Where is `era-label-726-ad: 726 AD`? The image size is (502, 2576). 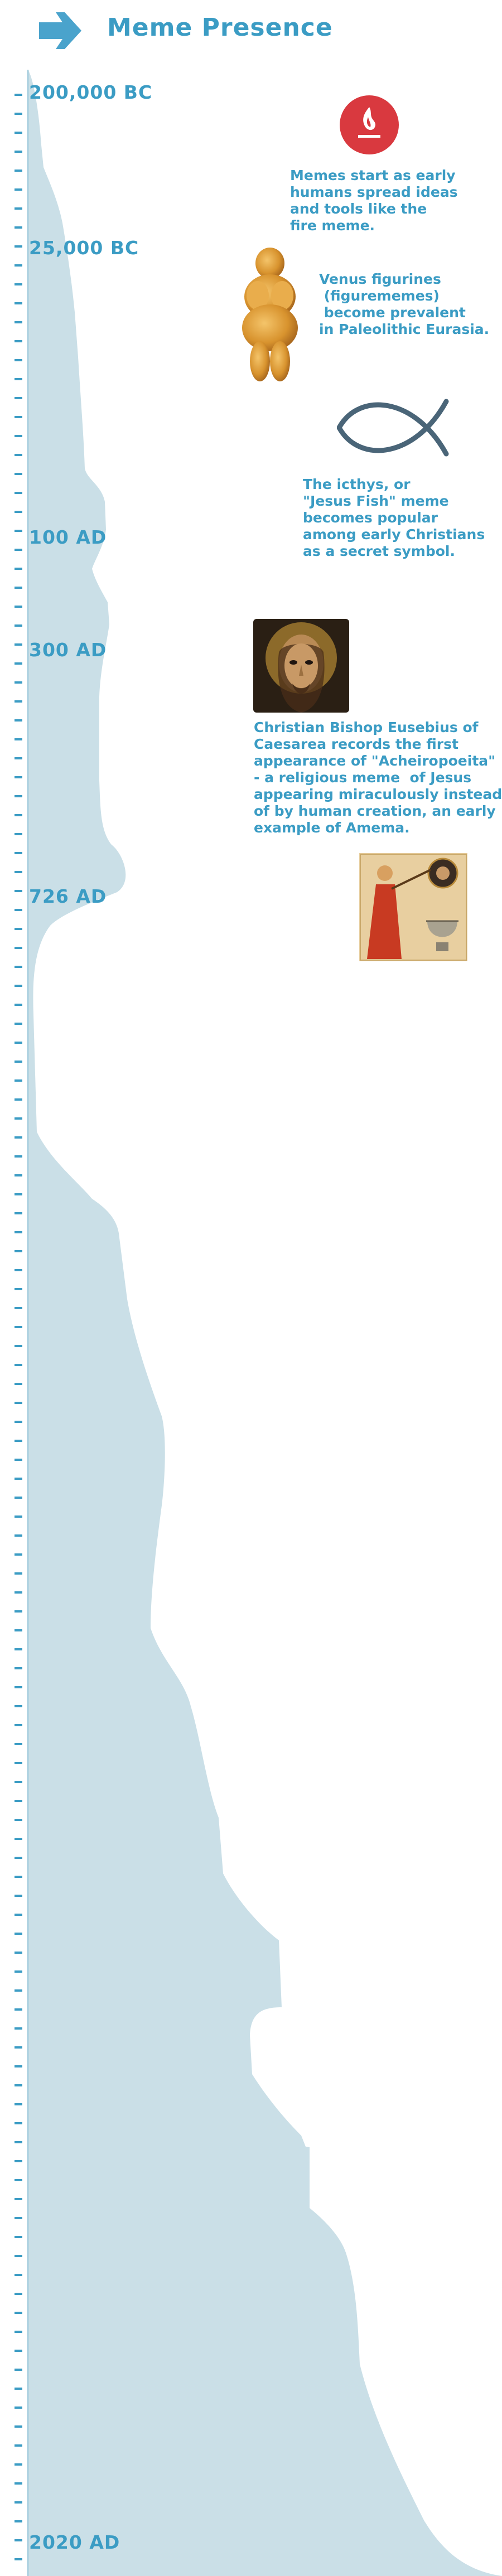
era-label-726-ad: 726 AD is located at coordinates (68, 896).